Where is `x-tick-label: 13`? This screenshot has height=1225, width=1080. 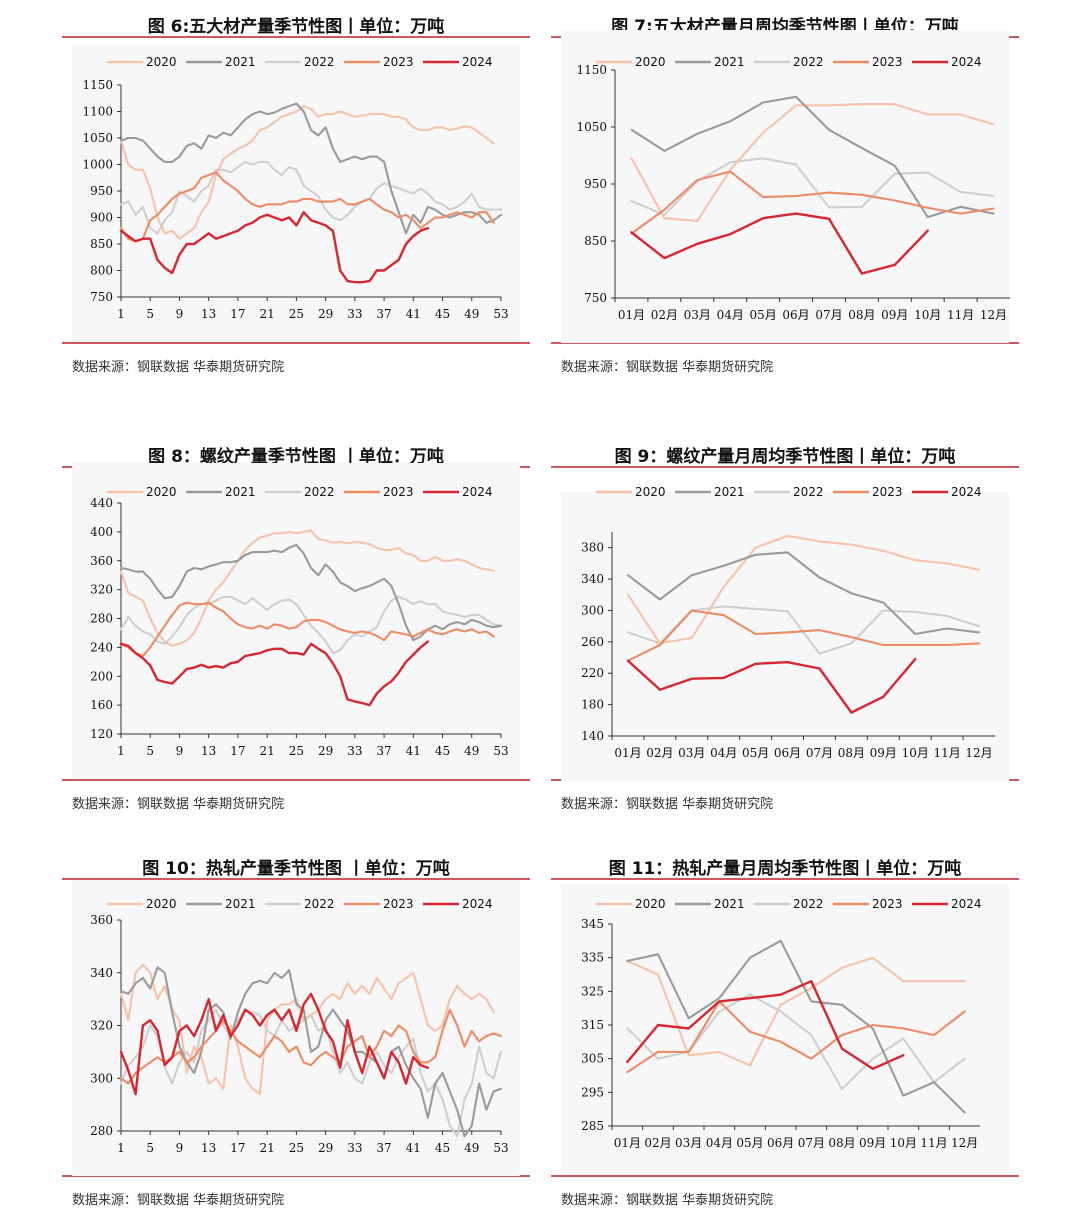
x-tick-label: 13 is located at coordinates (208, 751).